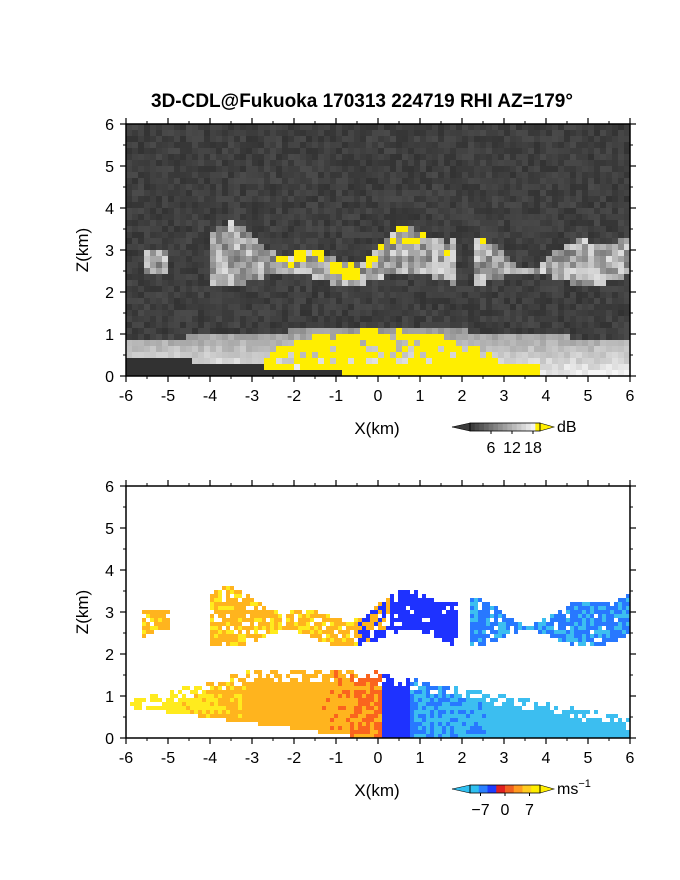 Image resolution: width=680 pixels, height=880 pixels. I want to click on colorbar-right-arrow, so click(547, 427).